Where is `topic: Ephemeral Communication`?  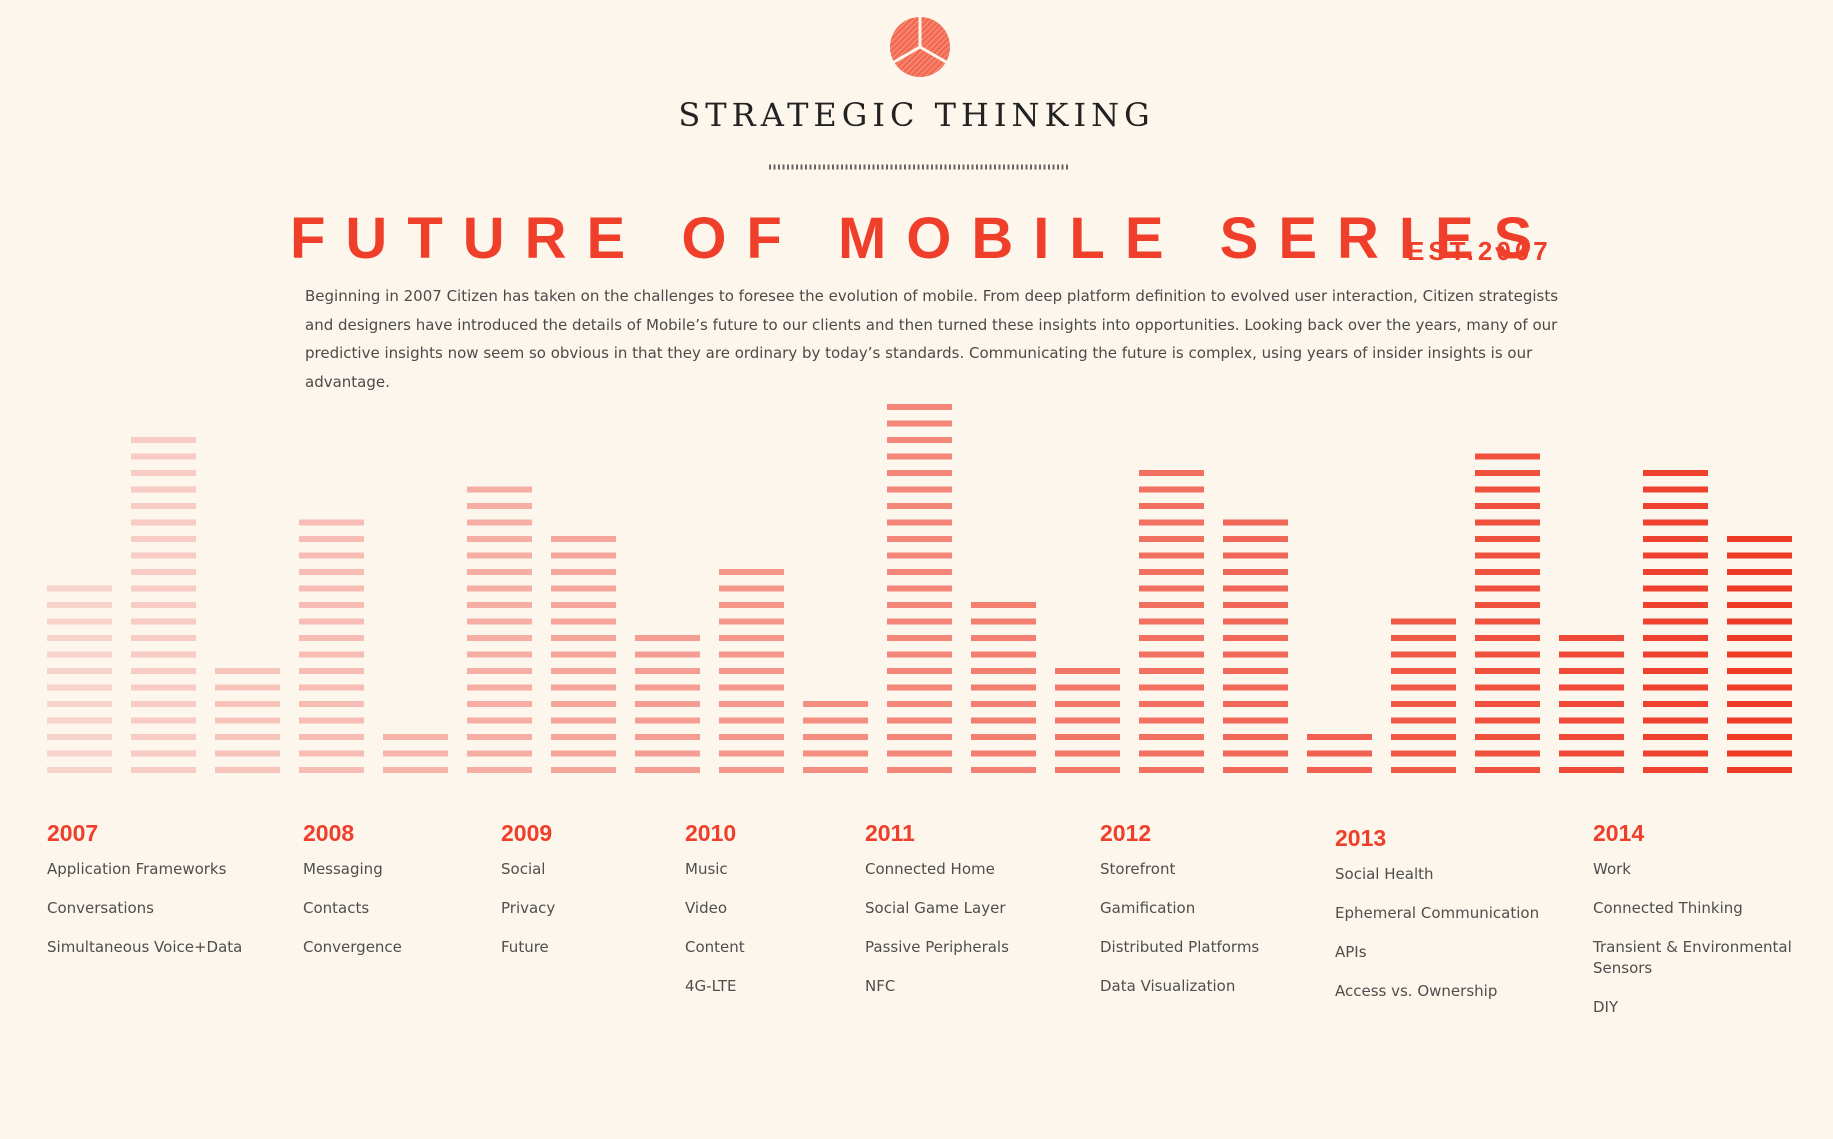 topic: Ephemeral Communication is located at coordinates (1437, 913).